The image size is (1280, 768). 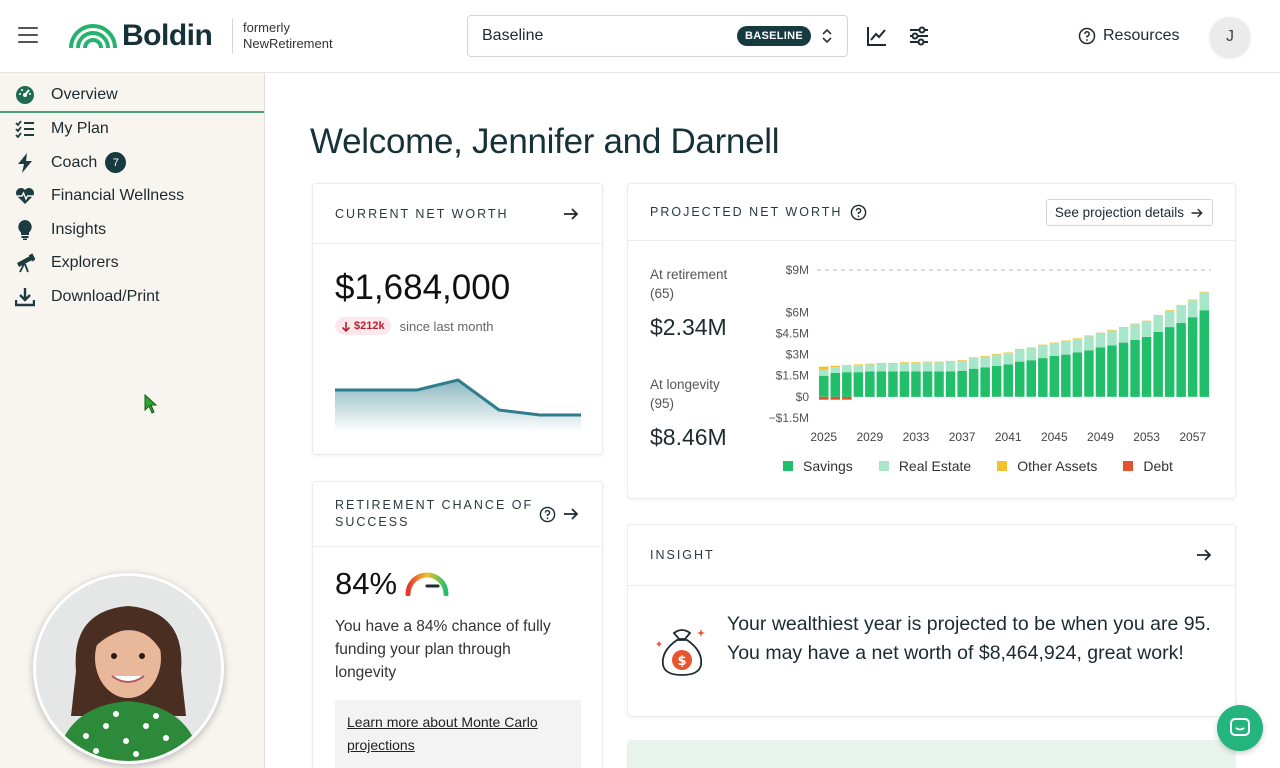 What do you see at coordinates (458, 406) in the screenshot?
I see `sparkline-area` at bounding box center [458, 406].